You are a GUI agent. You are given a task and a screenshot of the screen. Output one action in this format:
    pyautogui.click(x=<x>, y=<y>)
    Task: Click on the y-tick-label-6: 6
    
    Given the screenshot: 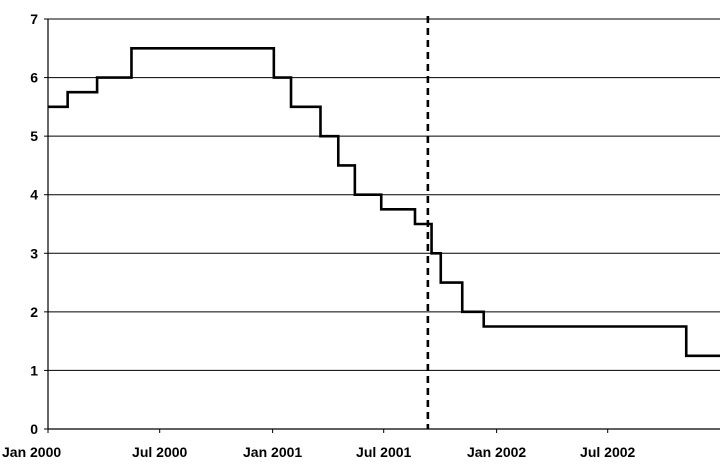 What is the action you would take?
    pyautogui.click(x=34, y=78)
    